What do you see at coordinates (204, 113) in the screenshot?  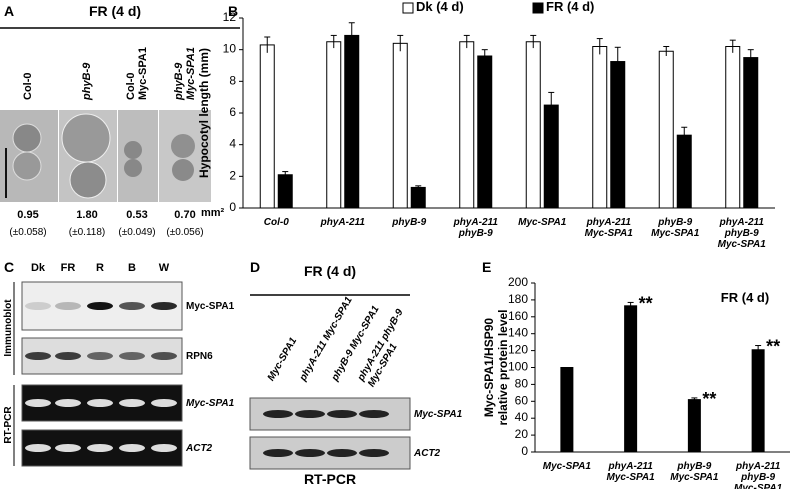 I see `y-axis-label: Hypocotyl length (mm)` at bounding box center [204, 113].